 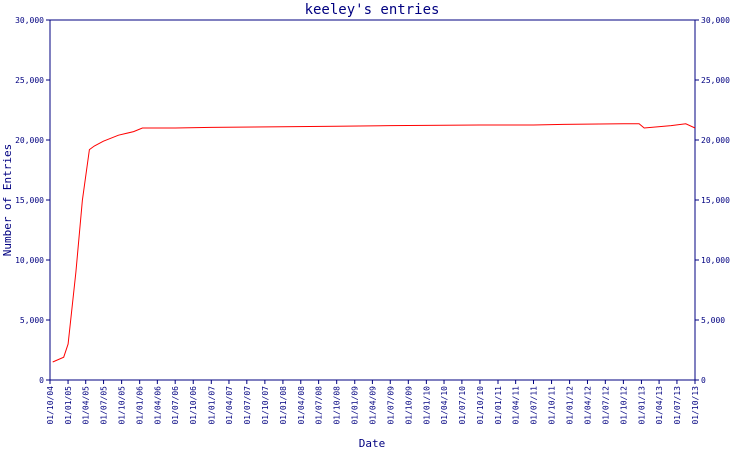 I want to click on x-tick-label: 01/07/12, so click(x=605, y=405).